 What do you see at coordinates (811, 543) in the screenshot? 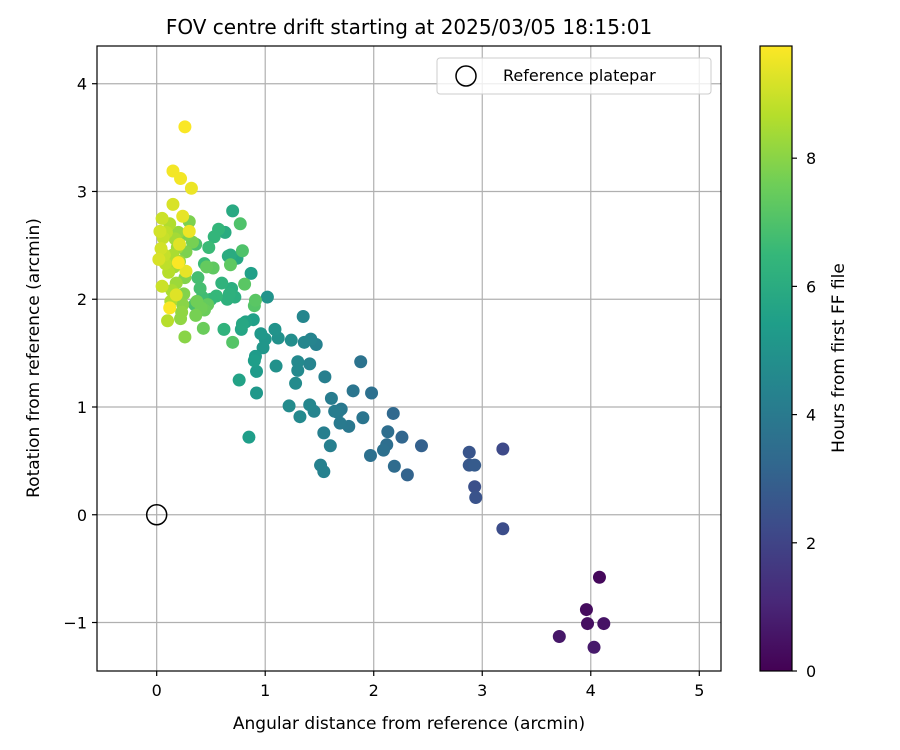
I see `colorbar-tick-label: 2` at bounding box center [811, 543].